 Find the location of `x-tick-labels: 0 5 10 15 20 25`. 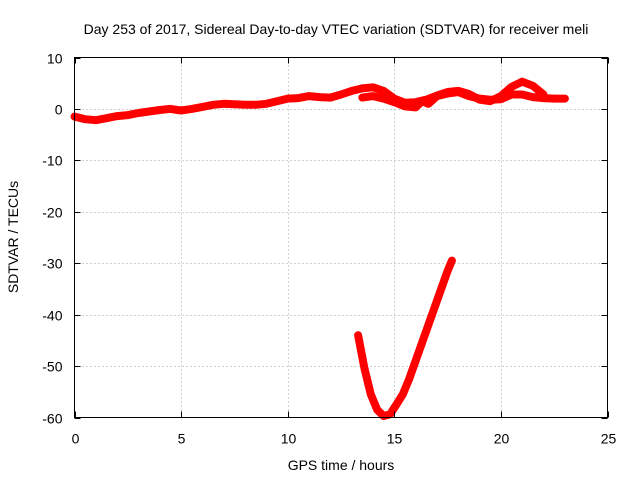

x-tick-labels: 0 5 10 15 20 25 is located at coordinates (344, 439).